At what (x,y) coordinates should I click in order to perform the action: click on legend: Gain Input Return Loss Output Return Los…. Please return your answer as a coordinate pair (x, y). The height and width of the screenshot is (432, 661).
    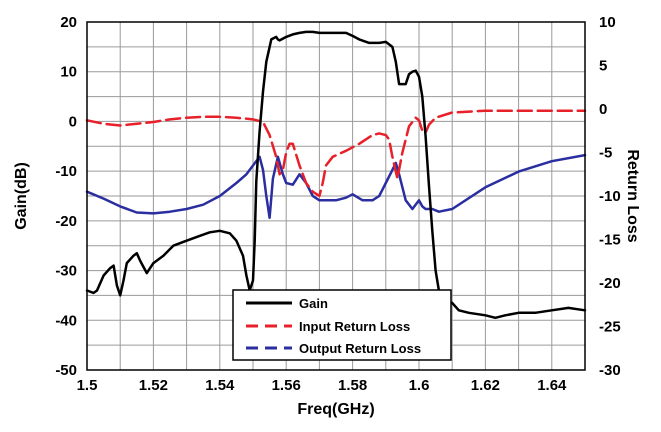
    Looking at the image, I should click on (342, 325).